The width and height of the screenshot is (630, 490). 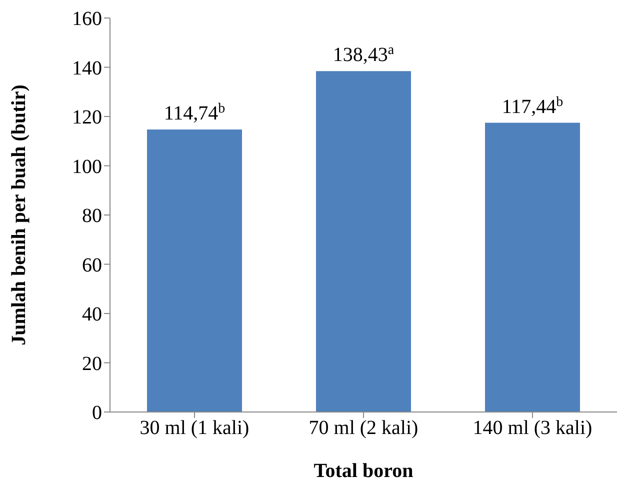 What do you see at coordinates (19, 215) in the screenshot?
I see `y-axis-title: Jumlah benih per buah (butir)` at bounding box center [19, 215].